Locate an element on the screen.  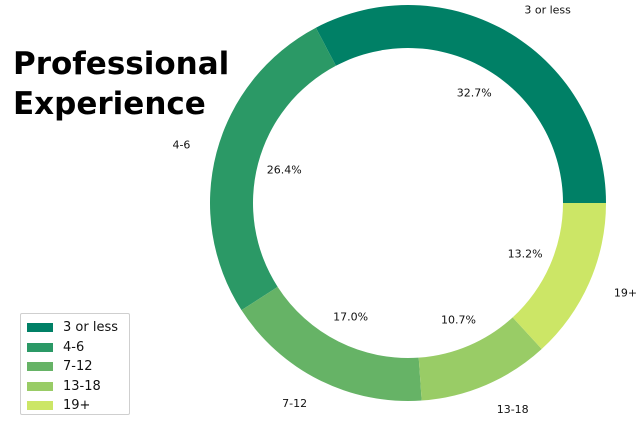
legend-item-13-18: 13-18 is located at coordinates (78, 387).